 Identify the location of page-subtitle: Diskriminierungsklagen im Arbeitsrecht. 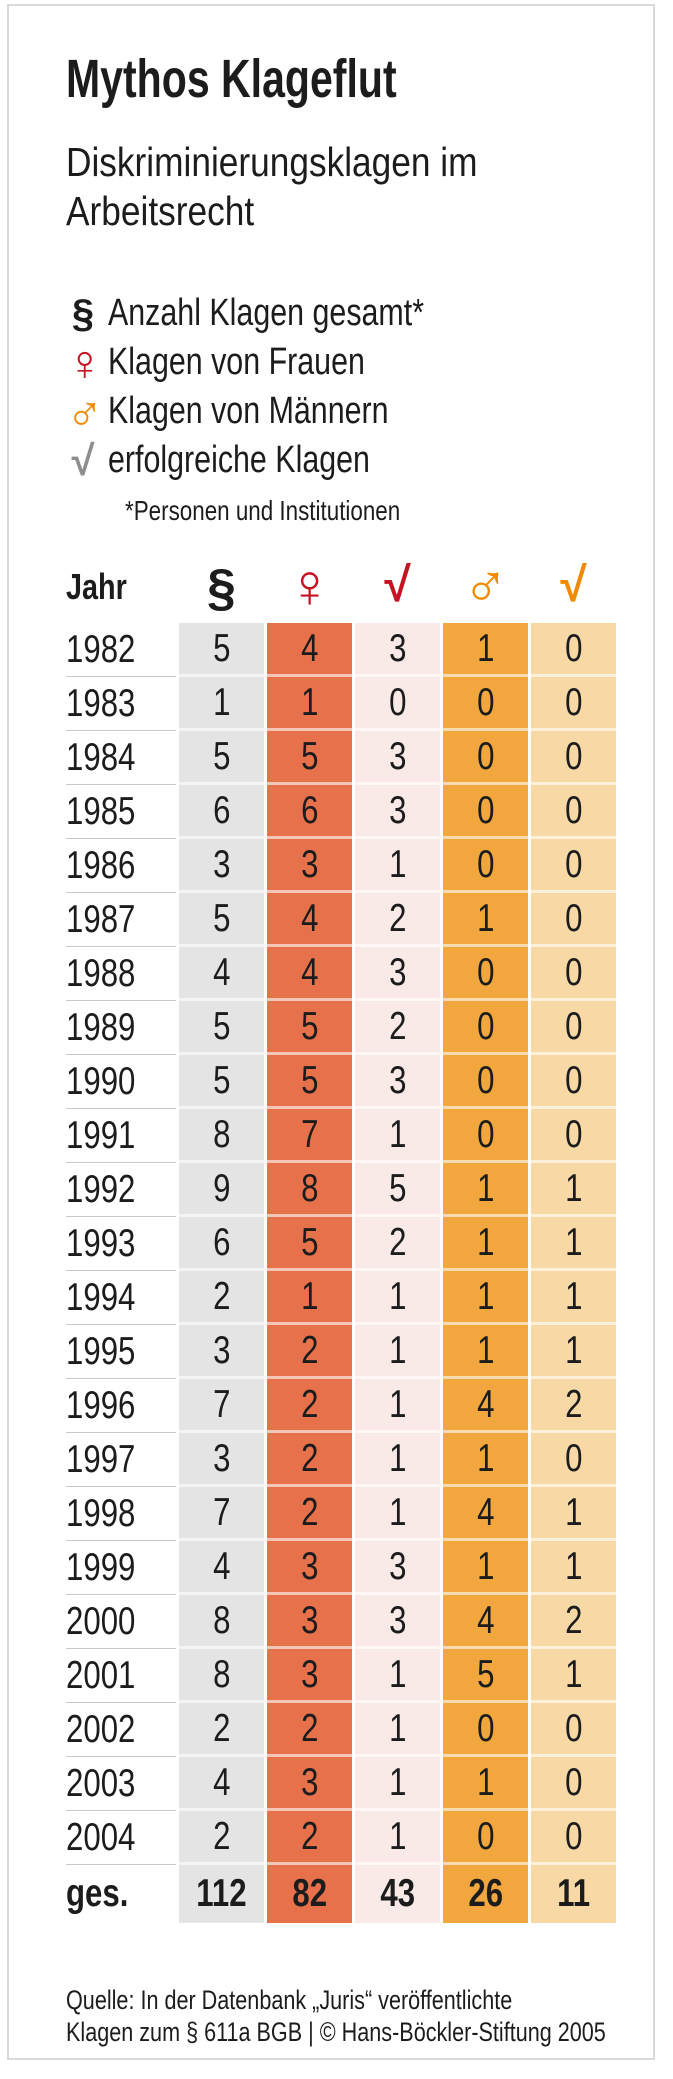
(272, 186).